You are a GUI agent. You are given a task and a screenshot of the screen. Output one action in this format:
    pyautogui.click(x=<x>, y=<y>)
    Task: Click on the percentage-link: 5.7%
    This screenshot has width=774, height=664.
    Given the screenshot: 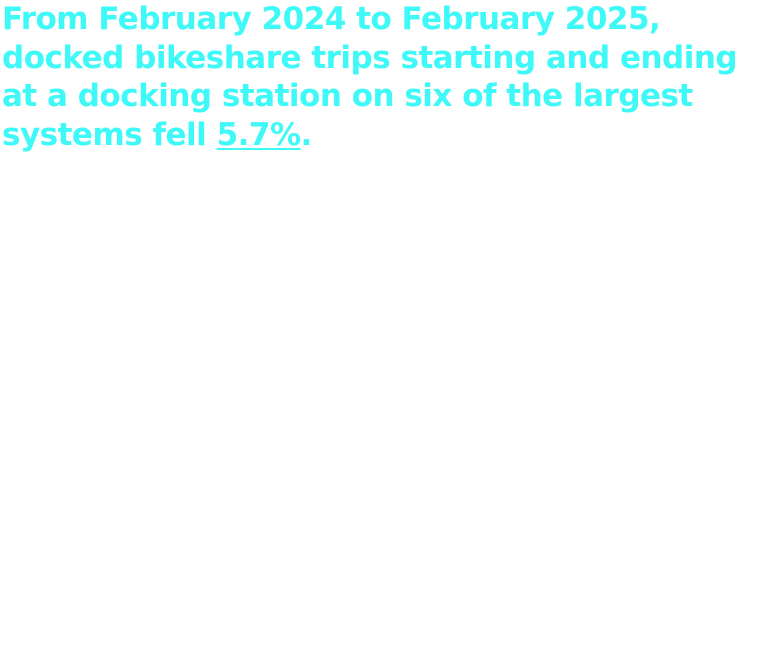 What is the action you would take?
    pyautogui.click(x=258, y=134)
    